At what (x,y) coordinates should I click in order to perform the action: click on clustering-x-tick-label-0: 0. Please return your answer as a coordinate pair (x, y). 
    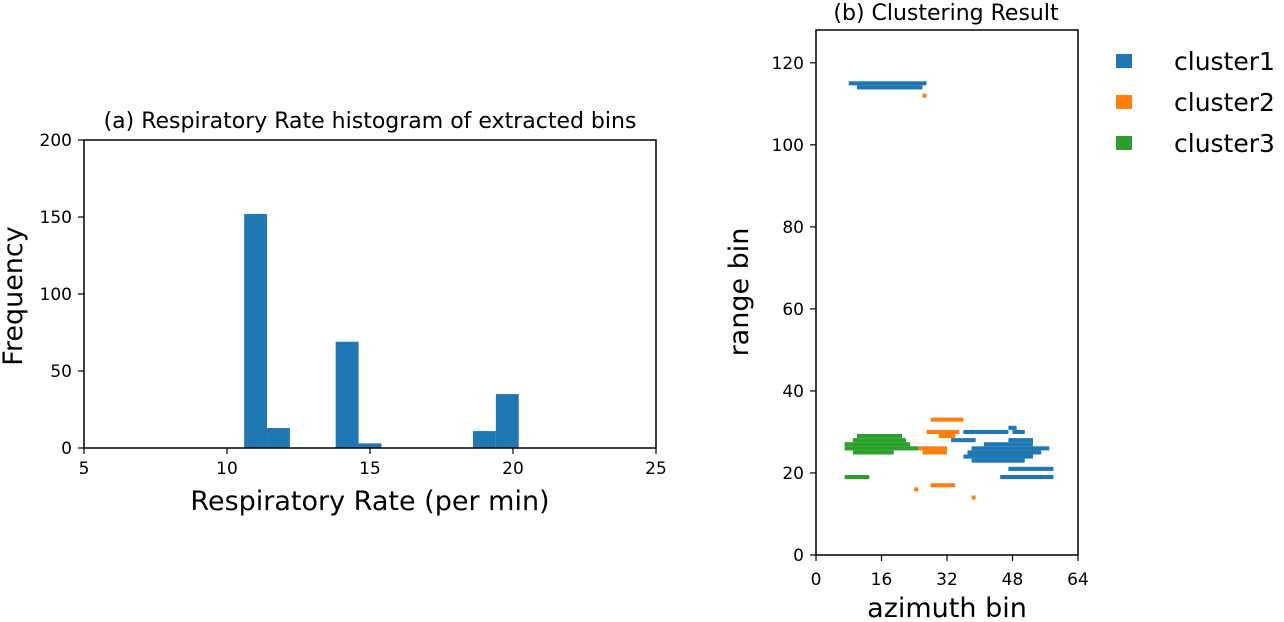
    Looking at the image, I should click on (816, 580).